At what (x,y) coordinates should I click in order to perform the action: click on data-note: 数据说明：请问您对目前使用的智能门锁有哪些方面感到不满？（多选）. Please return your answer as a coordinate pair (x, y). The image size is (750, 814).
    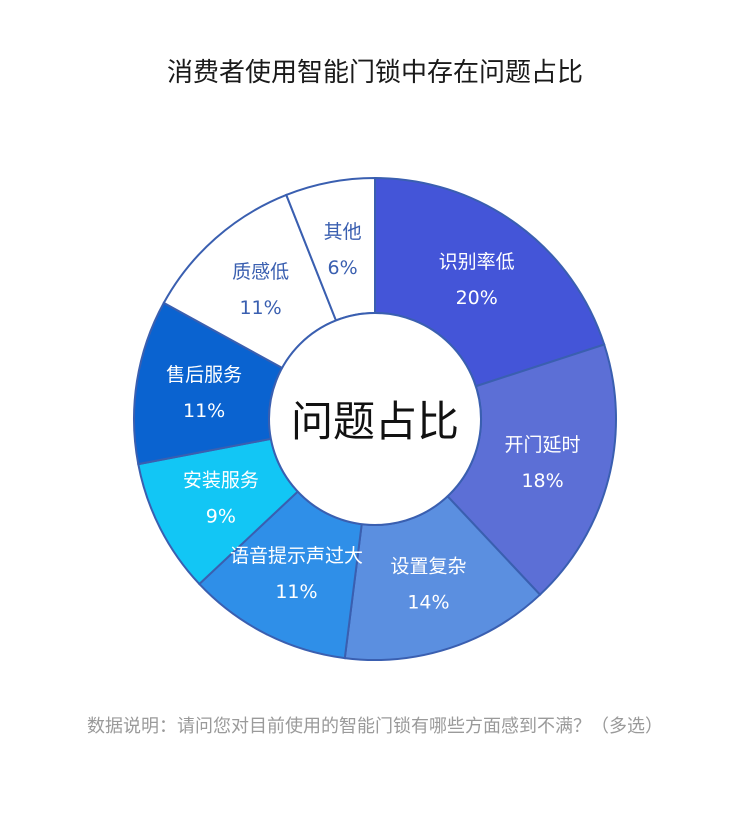
    Looking at the image, I should click on (375, 726).